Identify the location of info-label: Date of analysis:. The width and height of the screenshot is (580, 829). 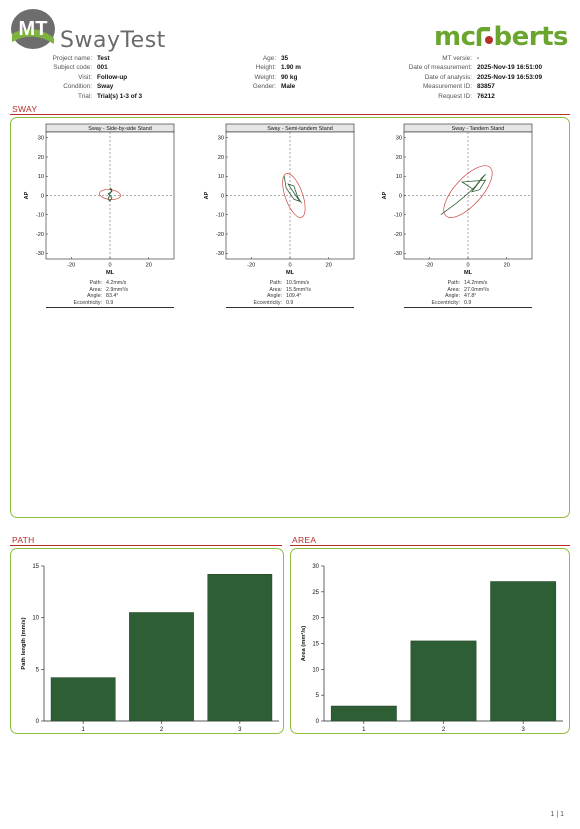
(448, 77).